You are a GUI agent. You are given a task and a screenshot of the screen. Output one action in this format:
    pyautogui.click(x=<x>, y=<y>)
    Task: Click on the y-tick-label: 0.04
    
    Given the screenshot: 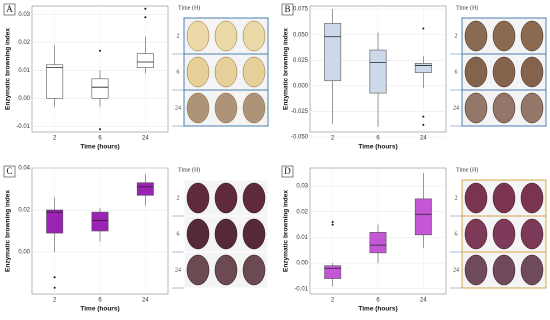 What is the action you would take?
    pyautogui.click(x=24, y=169)
    